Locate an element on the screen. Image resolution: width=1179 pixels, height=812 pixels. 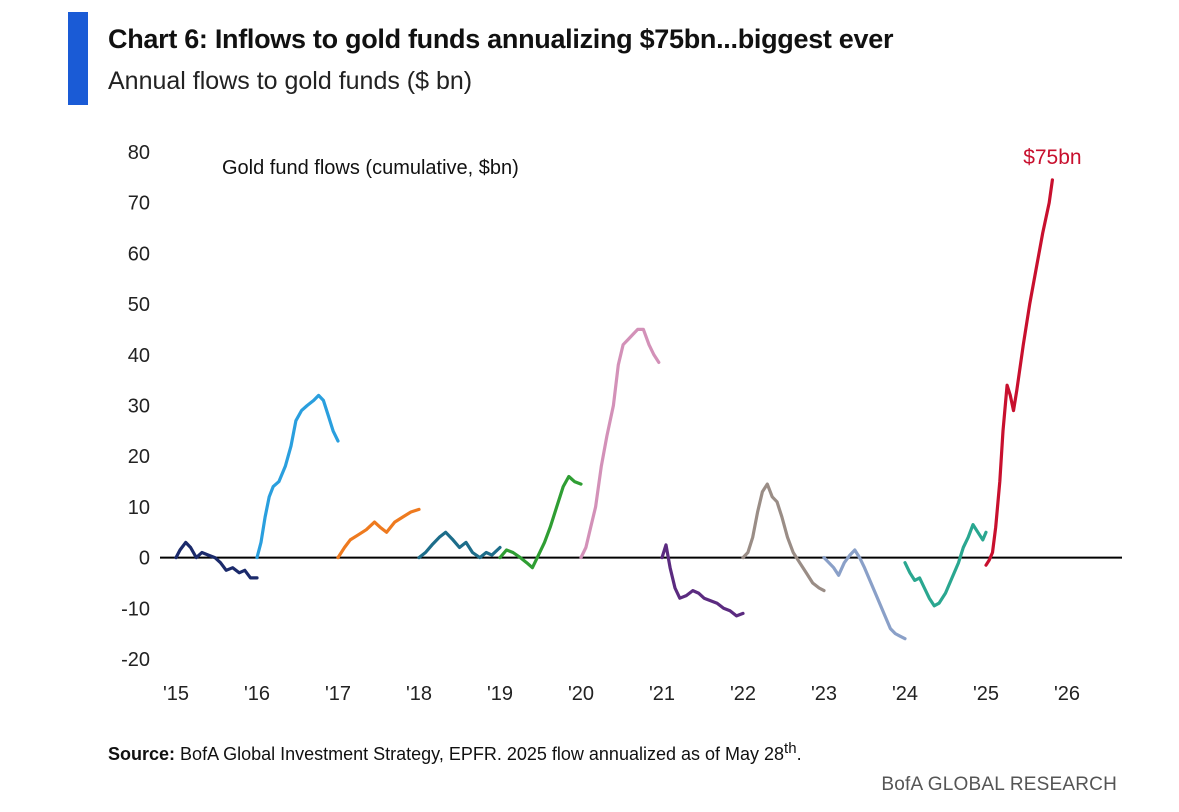
x-tick-label: '26 is located at coordinates (1067, 694).